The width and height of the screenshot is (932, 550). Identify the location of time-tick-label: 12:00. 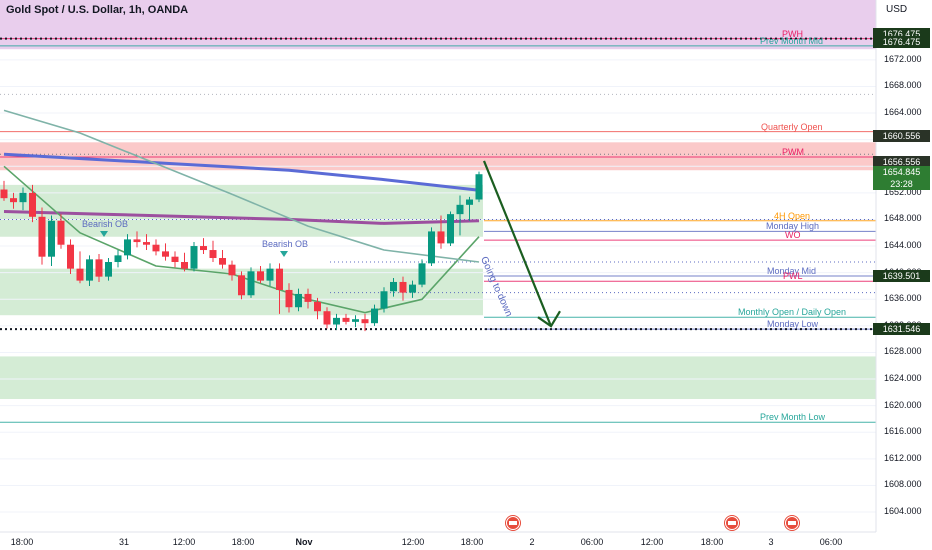
(184, 542).